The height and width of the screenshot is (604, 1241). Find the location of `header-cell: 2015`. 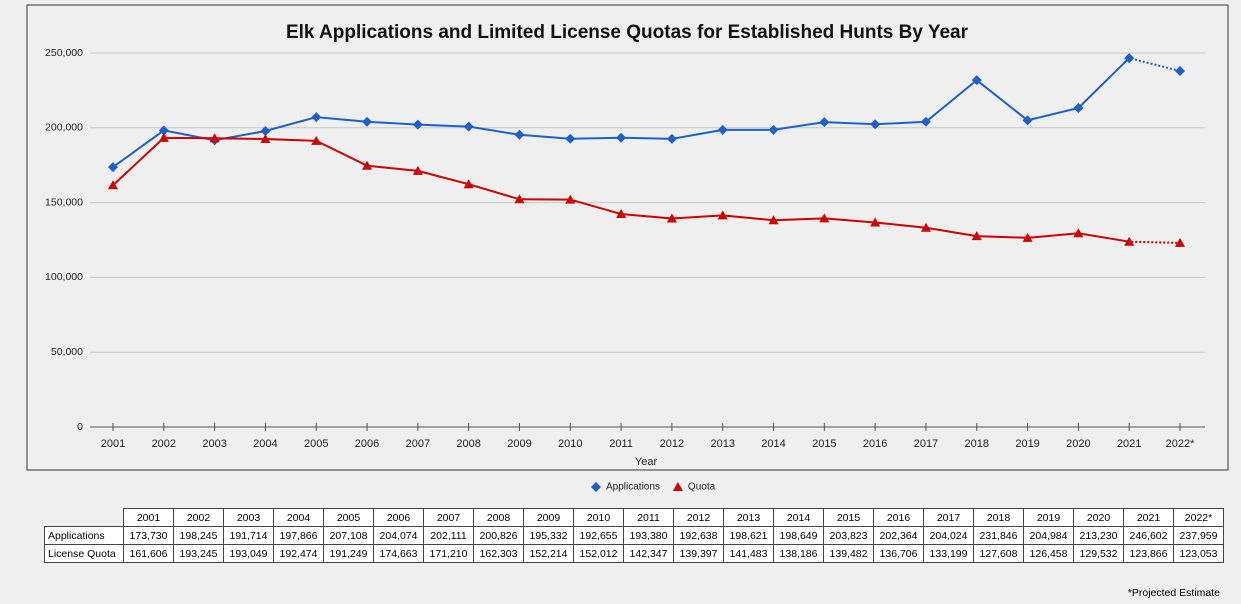

header-cell: 2015 is located at coordinates (848, 517).